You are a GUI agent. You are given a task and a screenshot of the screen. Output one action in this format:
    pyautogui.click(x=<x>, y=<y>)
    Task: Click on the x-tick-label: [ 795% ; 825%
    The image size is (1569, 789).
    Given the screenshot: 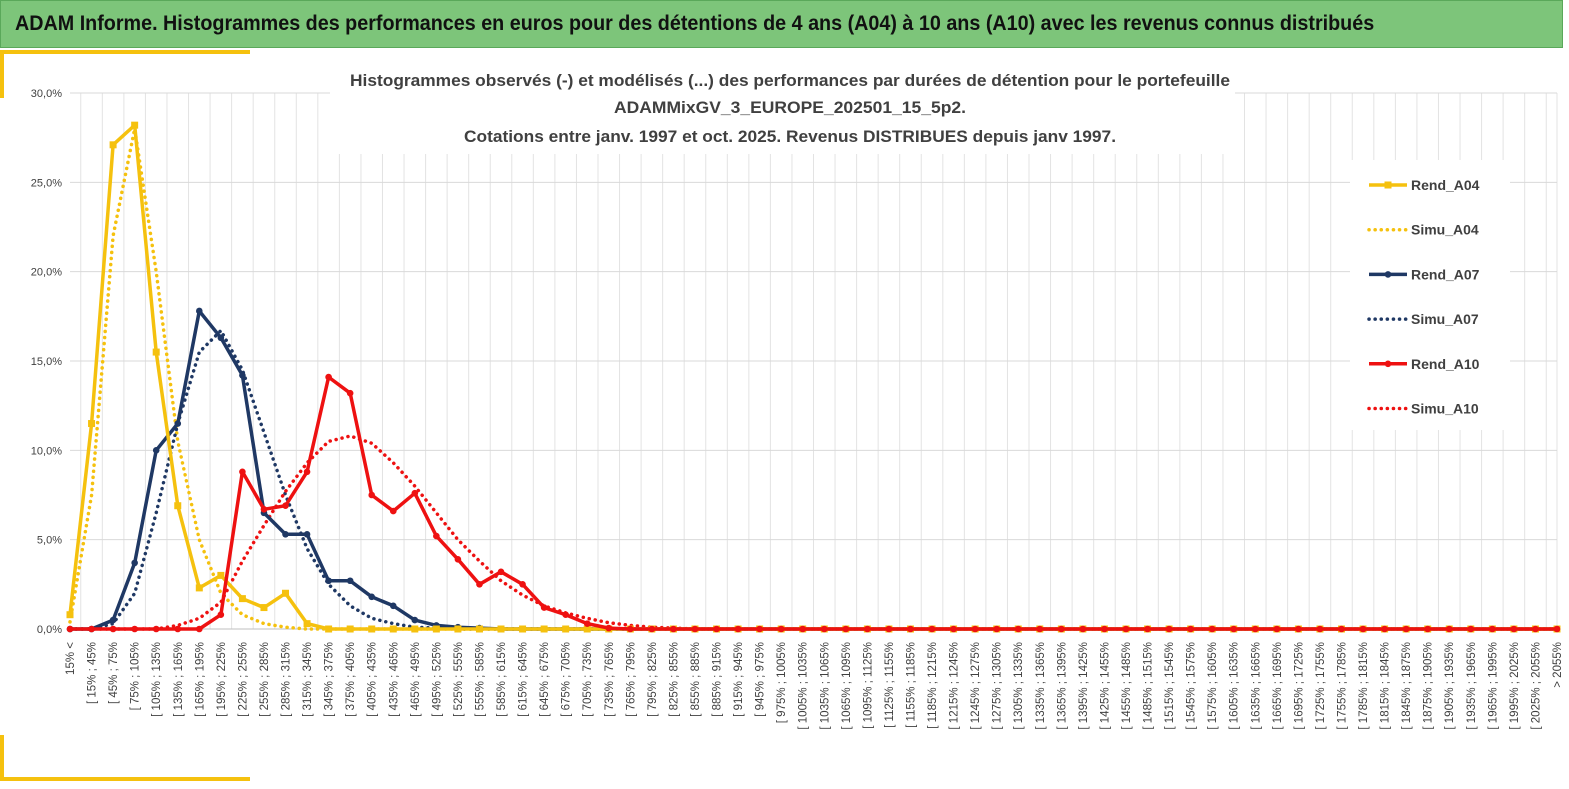 What is the action you would take?
    pyautogui.click(x=653, y=679)
    